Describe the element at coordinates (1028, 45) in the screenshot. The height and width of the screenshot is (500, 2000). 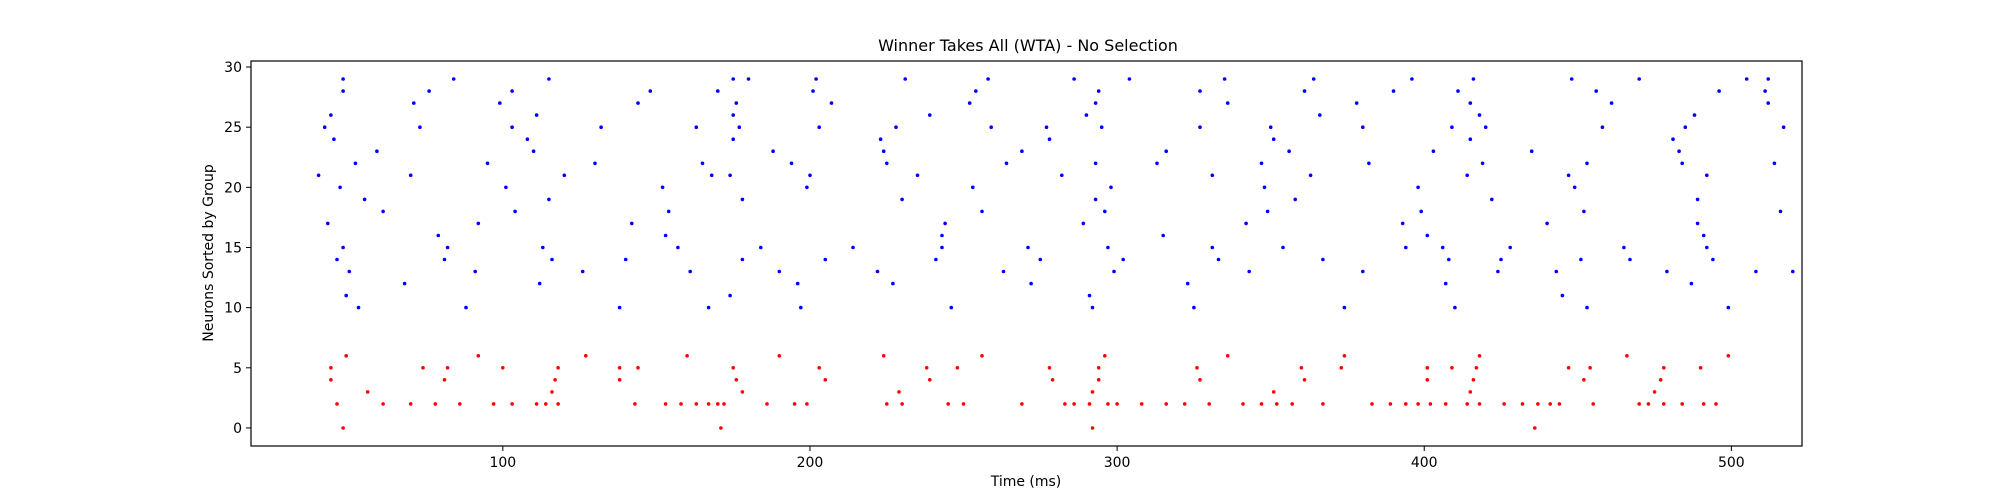
I see `chart-title: Winner Takes All (WTA) - No Selection` at that location.